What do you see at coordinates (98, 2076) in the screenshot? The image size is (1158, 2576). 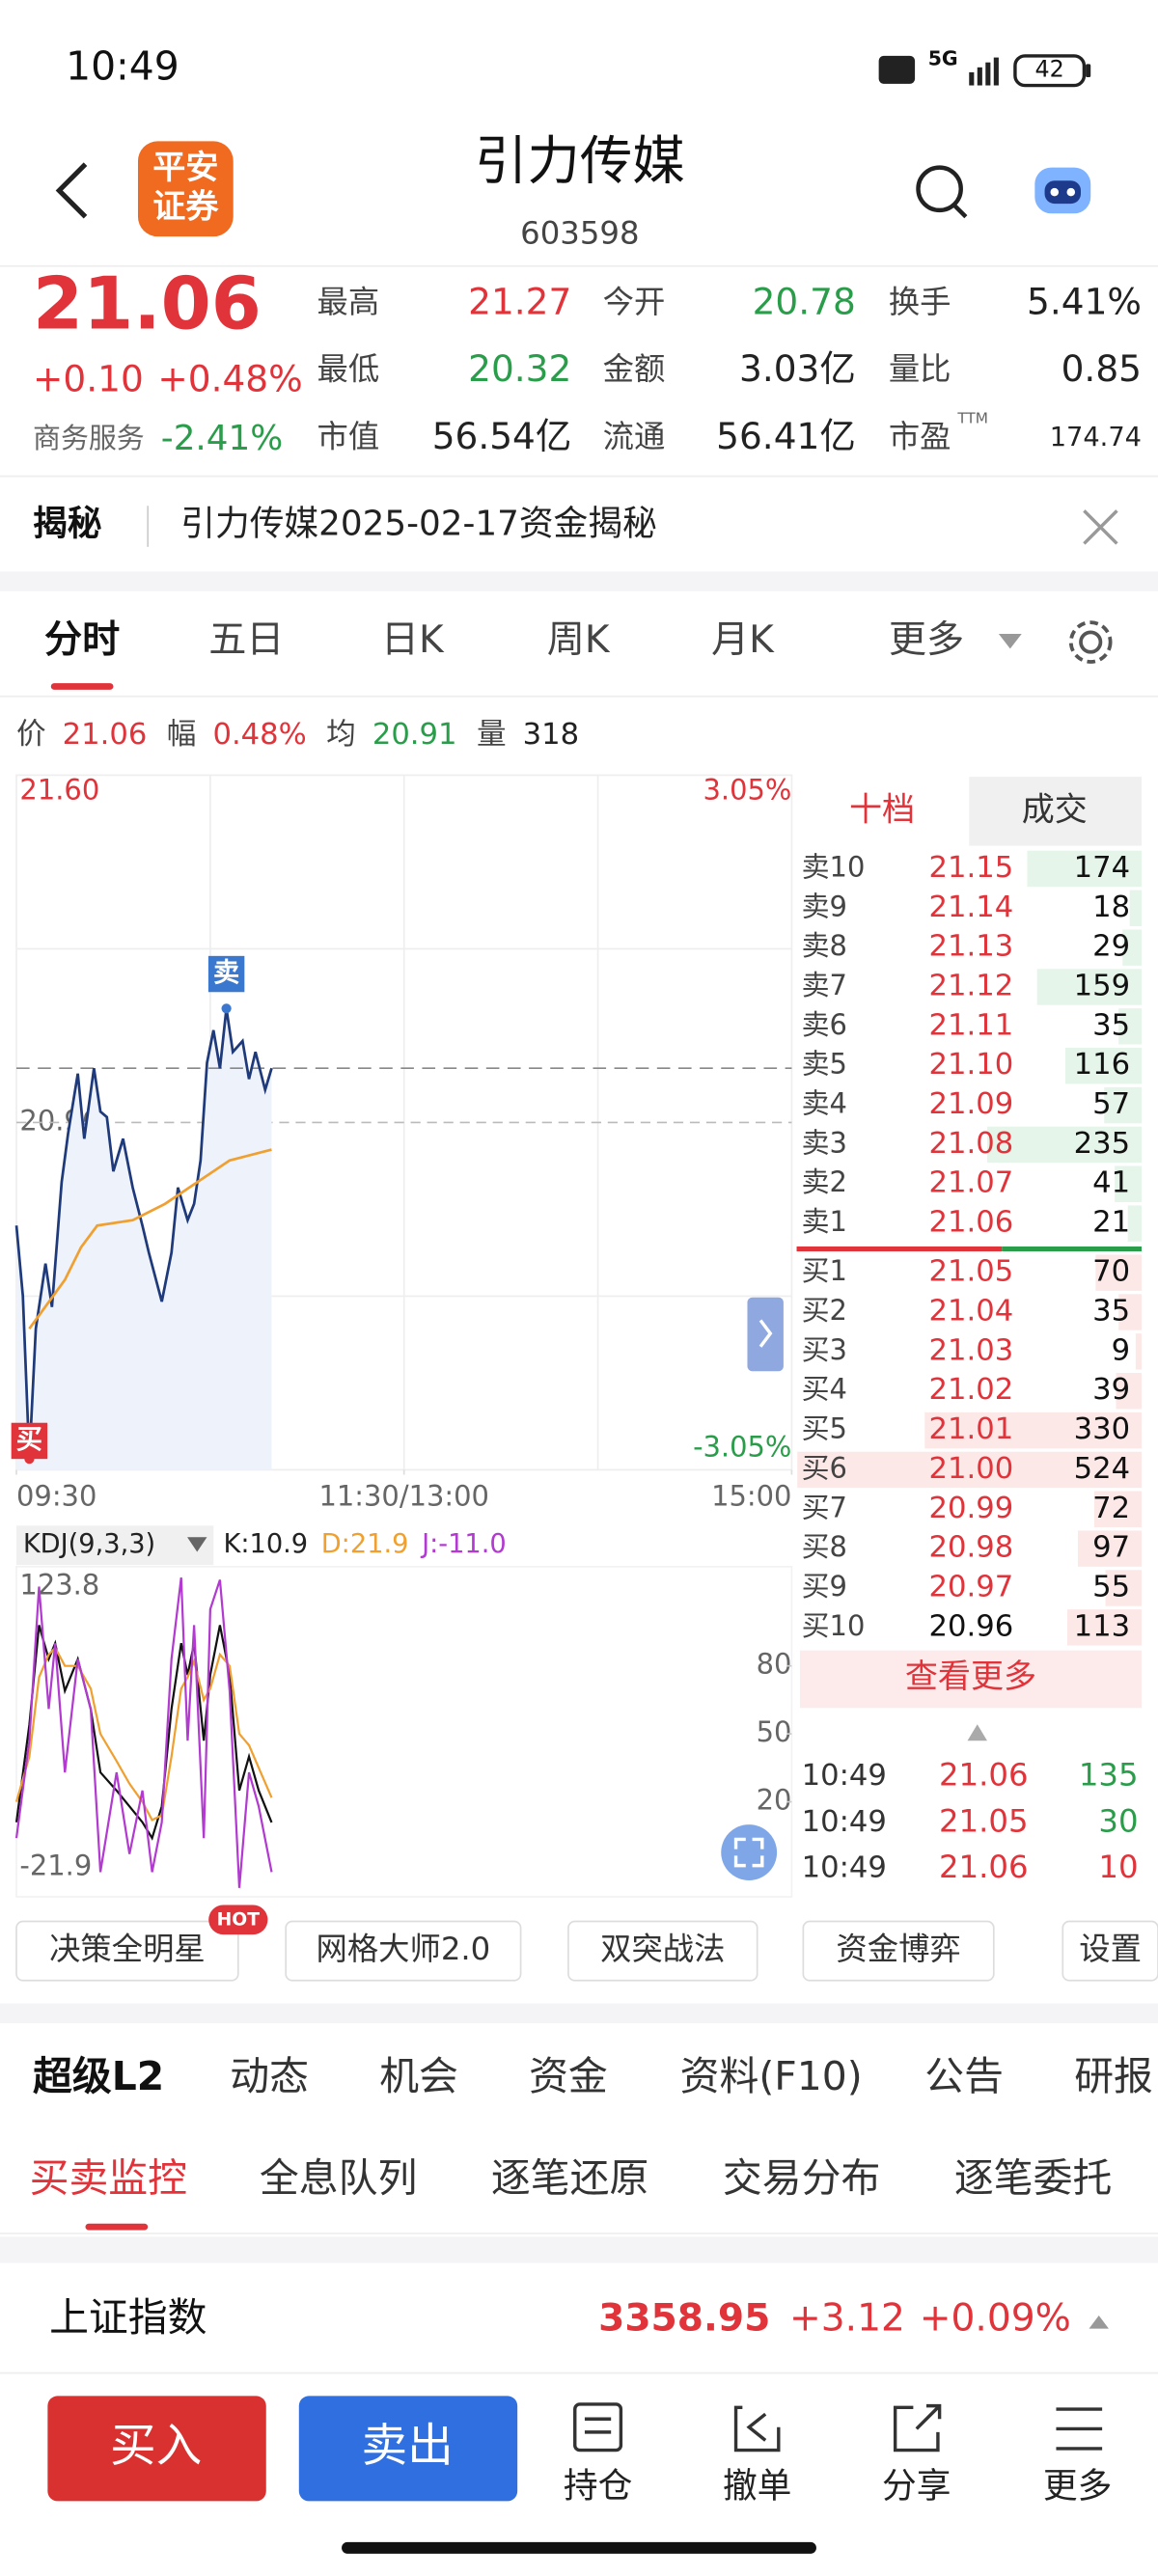 I see `info-tab: 超级L2` at bounding box center [98, 2076].